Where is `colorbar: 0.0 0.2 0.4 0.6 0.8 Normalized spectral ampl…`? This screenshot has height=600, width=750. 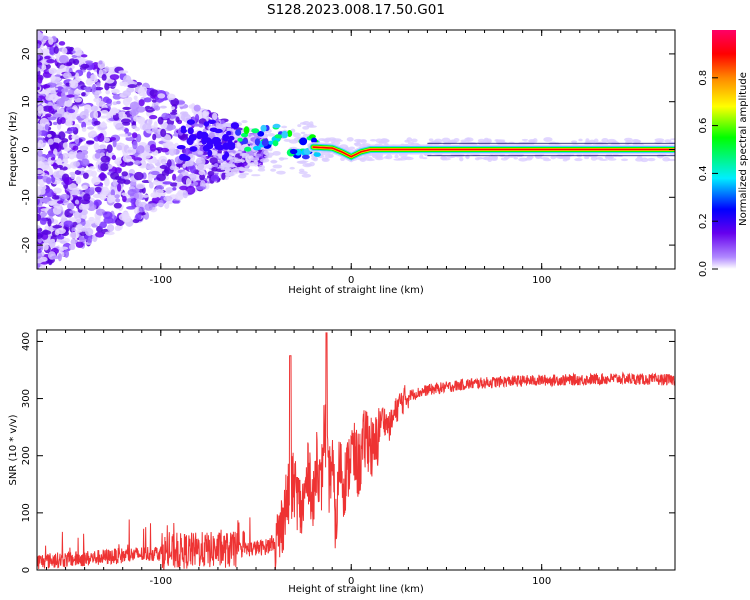 colorbar: 0.0 0.2 0.4 0.6 0.8 Normalized spectral ampl… is located at coordinates (723, 153).